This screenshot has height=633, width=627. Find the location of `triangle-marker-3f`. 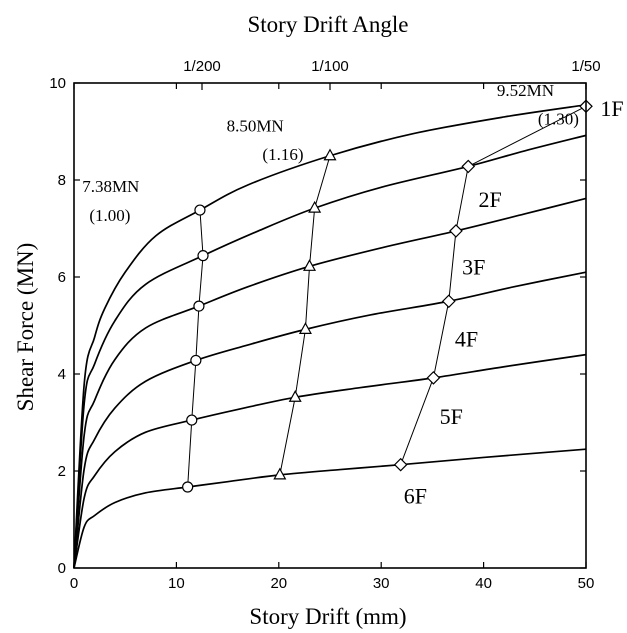

triangle-marker-3f is located at coordinates (310, 265).